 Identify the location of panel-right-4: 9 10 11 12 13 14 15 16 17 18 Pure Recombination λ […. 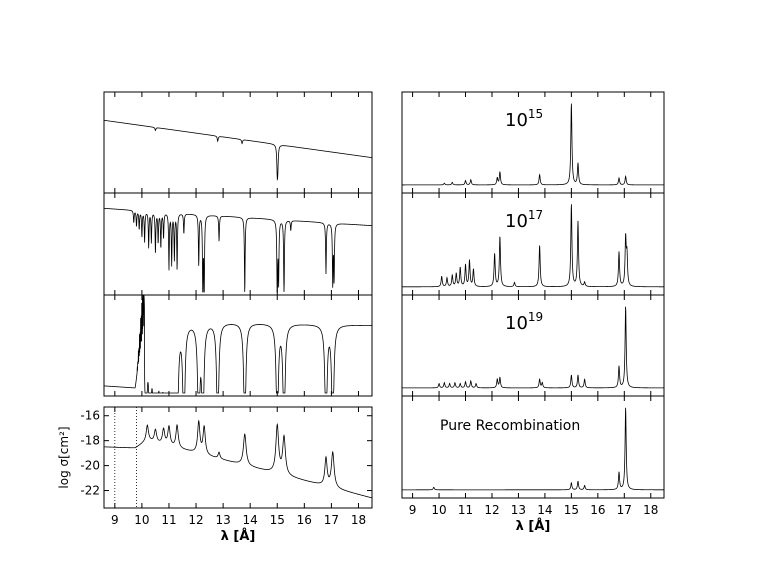
(533, 464).